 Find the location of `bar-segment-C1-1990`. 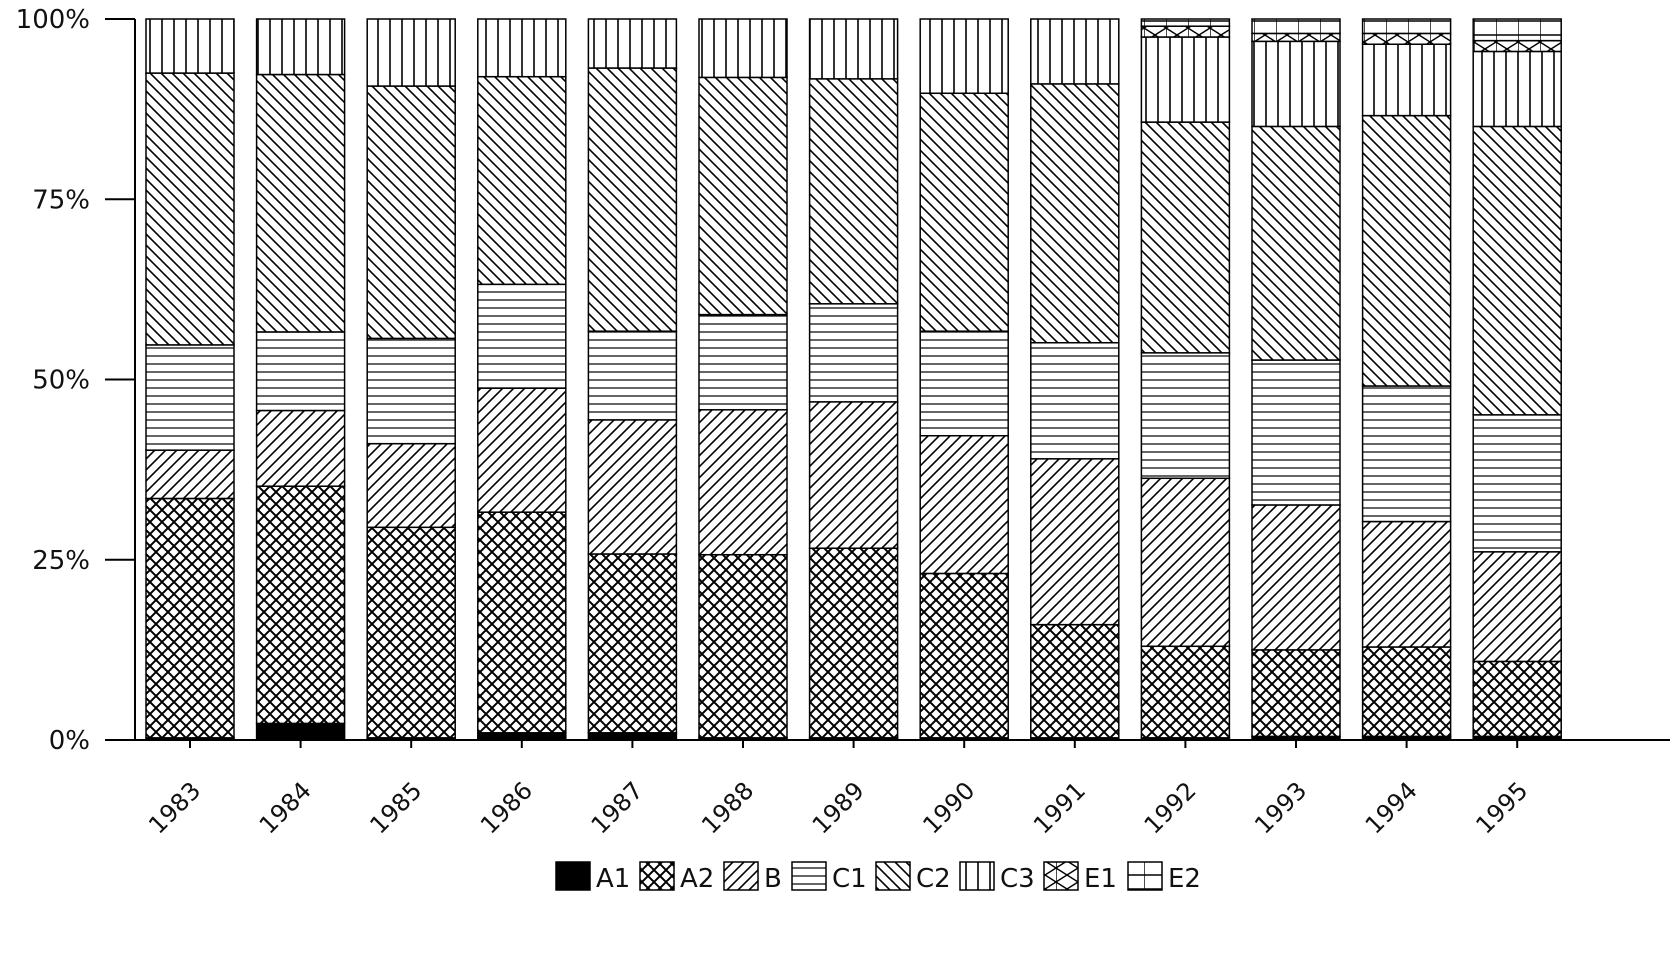

bar-segment-C1-1990 is located at coordinates (964, 383).